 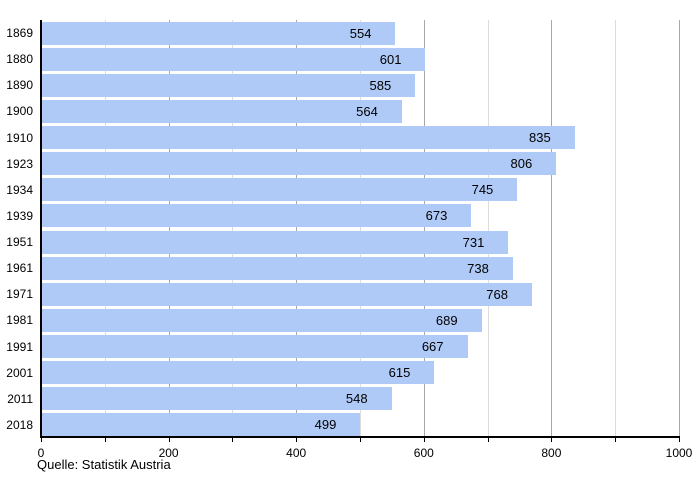 I want to click on bar-value-label: 615, so click(x=399, y=373).